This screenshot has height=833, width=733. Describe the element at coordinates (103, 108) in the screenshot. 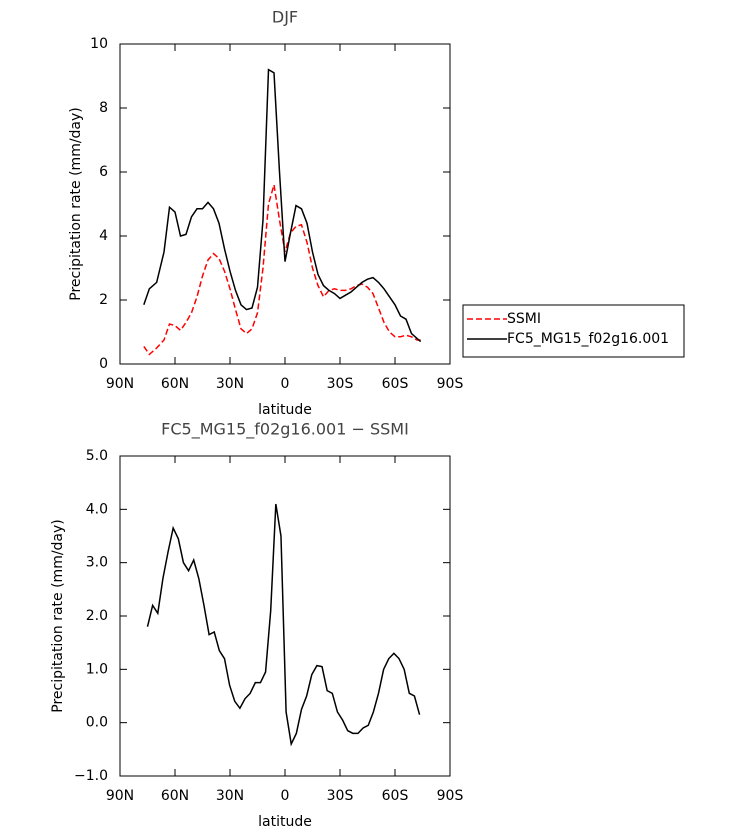

I see `y-tick-label: 8` at that location.